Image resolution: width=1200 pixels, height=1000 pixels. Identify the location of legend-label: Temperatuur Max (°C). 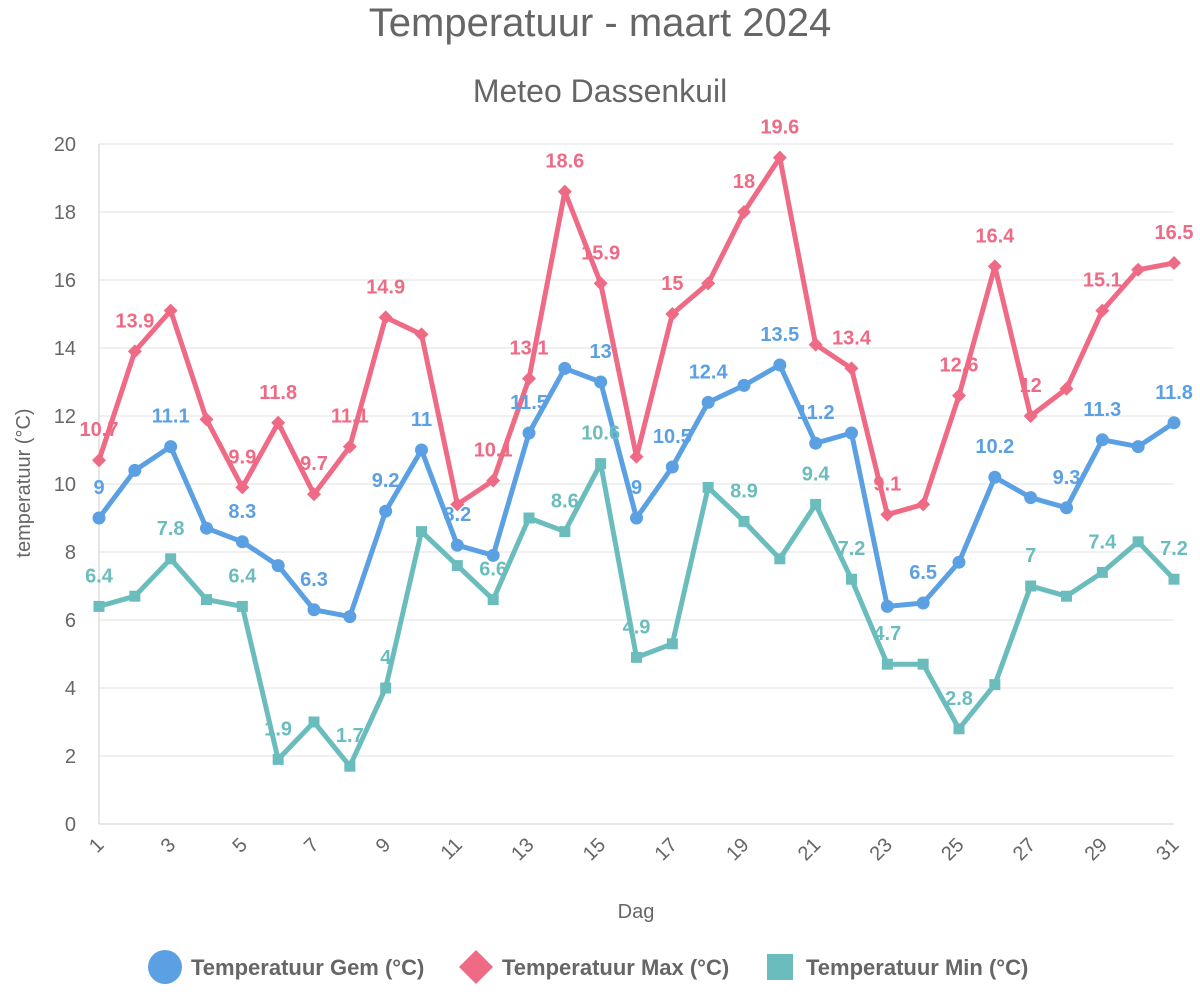
(615, 967).